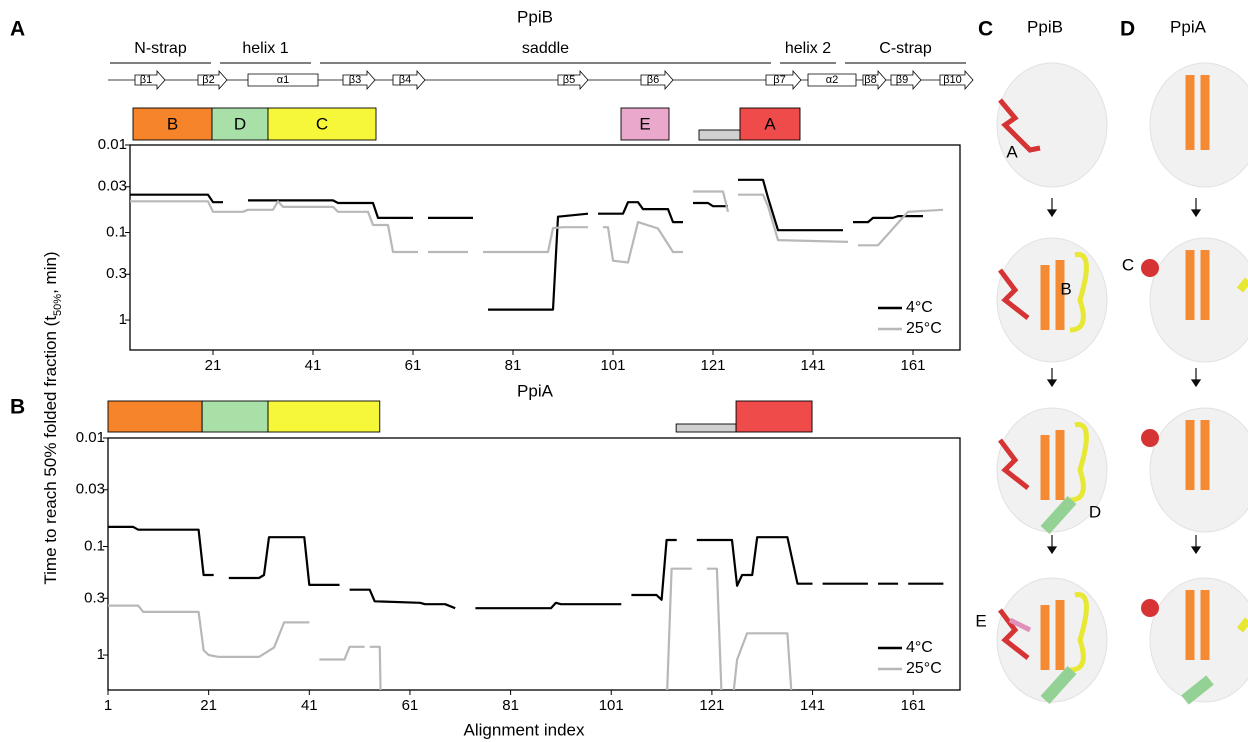 Image resolution: width=1248 pixels, height=742 pixels. Describe the element at coordinates (213, 365) in the screenshot. I see `x-tick-label: 21` at that location.